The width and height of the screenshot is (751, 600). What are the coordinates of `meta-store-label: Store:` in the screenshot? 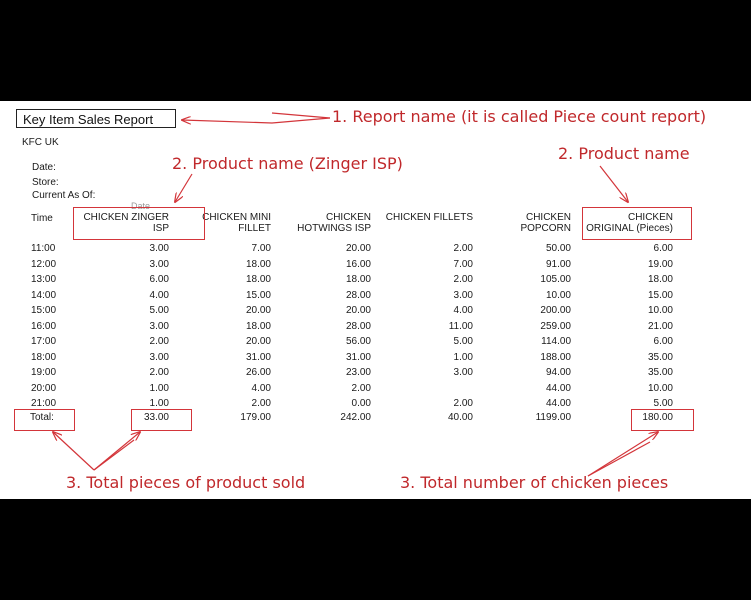 It's located at (45, 182).